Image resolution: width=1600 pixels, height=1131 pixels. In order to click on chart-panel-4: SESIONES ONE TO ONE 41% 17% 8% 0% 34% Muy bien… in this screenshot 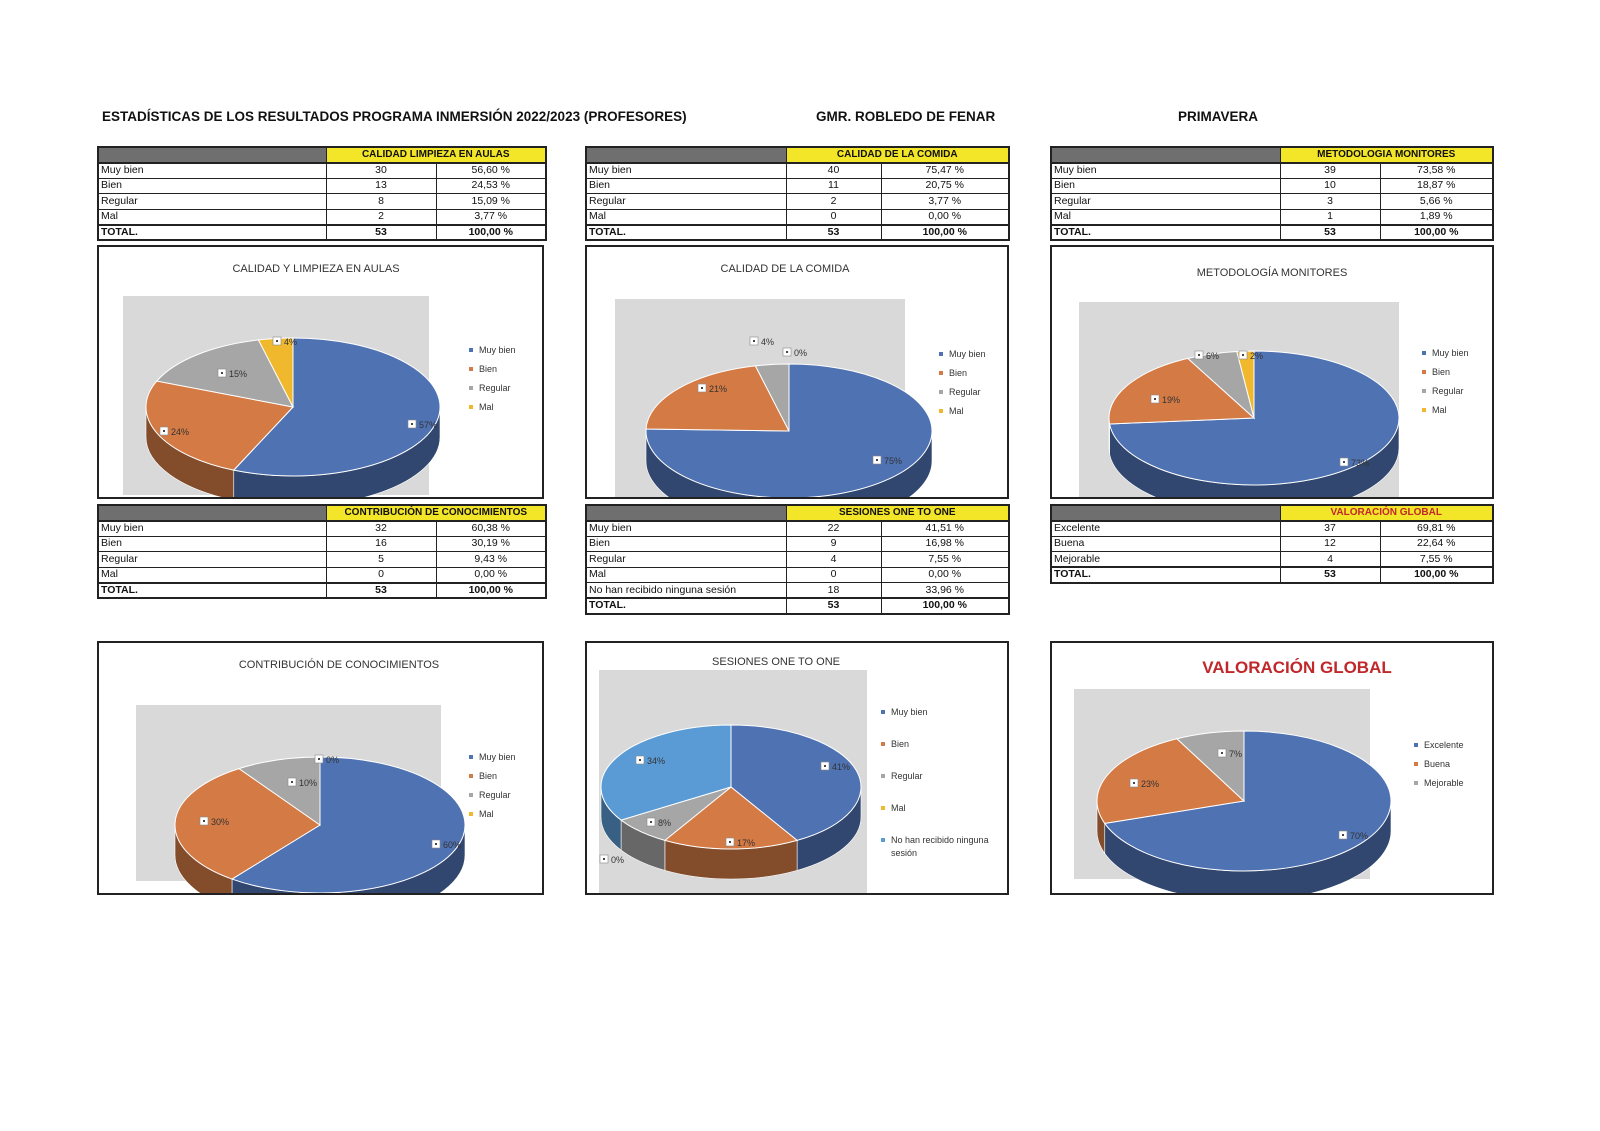, I will do `click(797, 768)`.